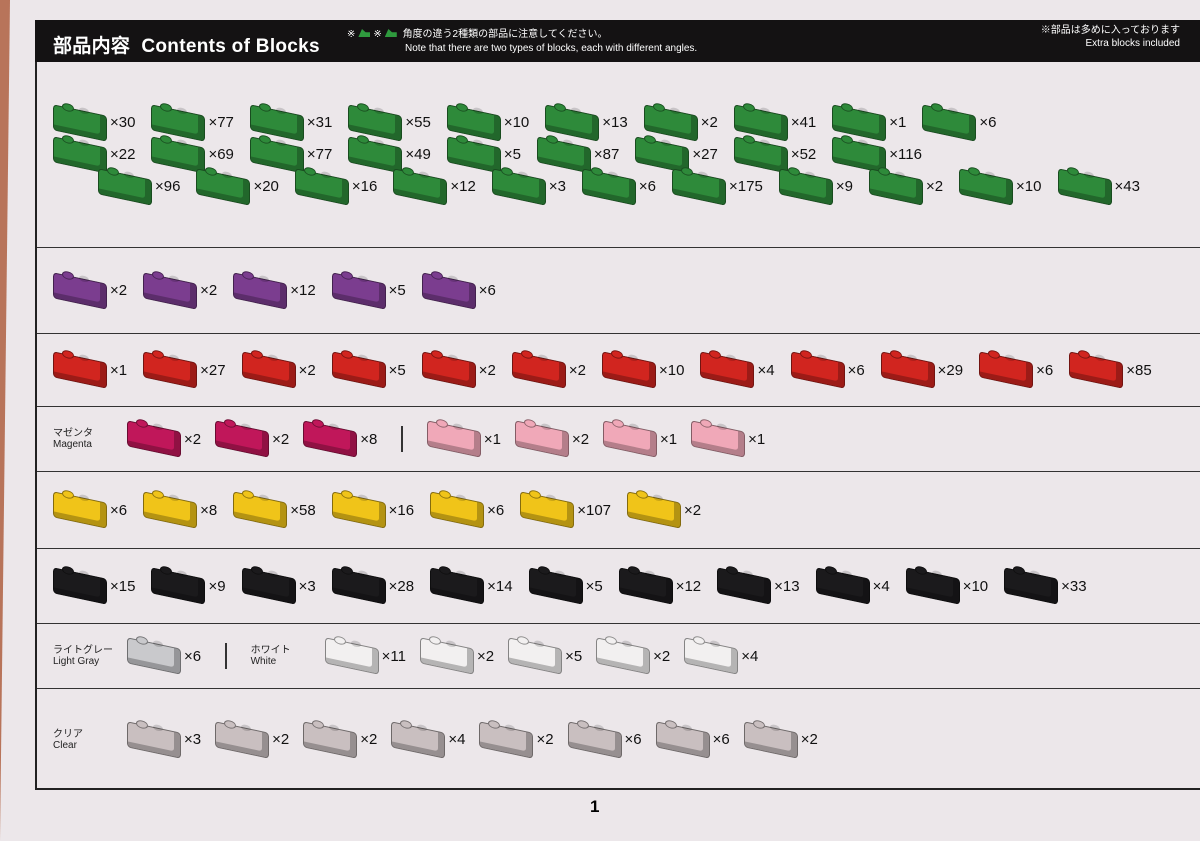 The width and height of the screenshot is (1200, 841). I want to click on block-count: ×96, so click(168, 186).